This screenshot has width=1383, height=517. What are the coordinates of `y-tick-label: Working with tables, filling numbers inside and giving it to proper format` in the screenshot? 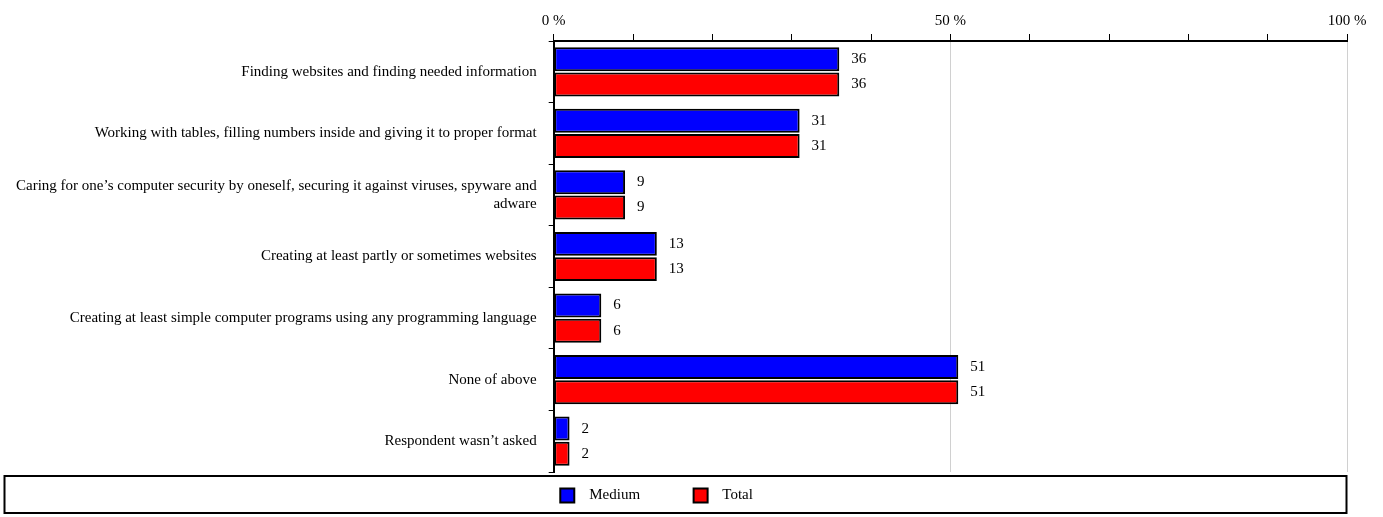 It's located at (316, 132).